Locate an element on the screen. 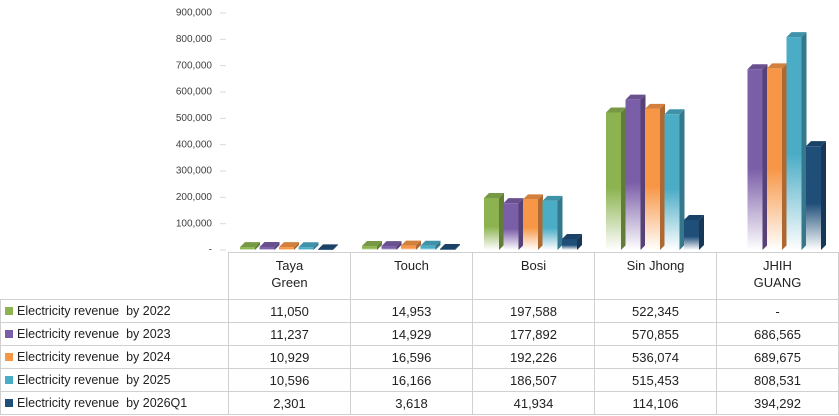  y-tick-label: 900,000 is located at coordinates (194, 13).